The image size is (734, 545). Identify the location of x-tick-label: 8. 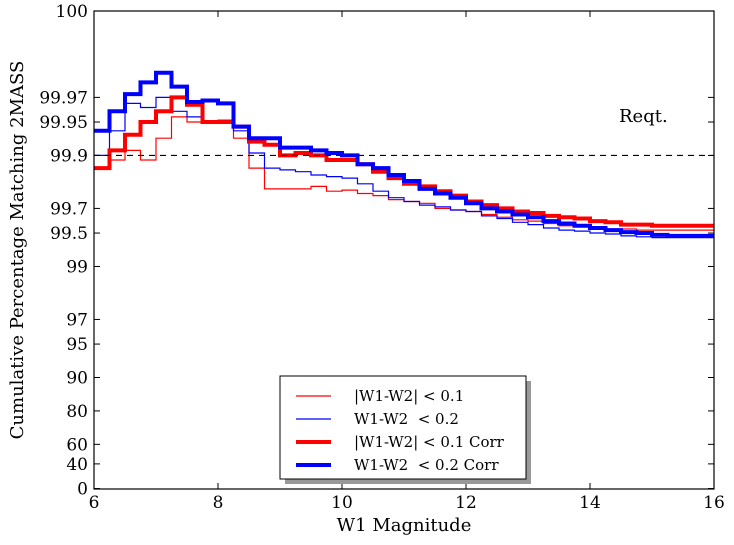
(218, 503).